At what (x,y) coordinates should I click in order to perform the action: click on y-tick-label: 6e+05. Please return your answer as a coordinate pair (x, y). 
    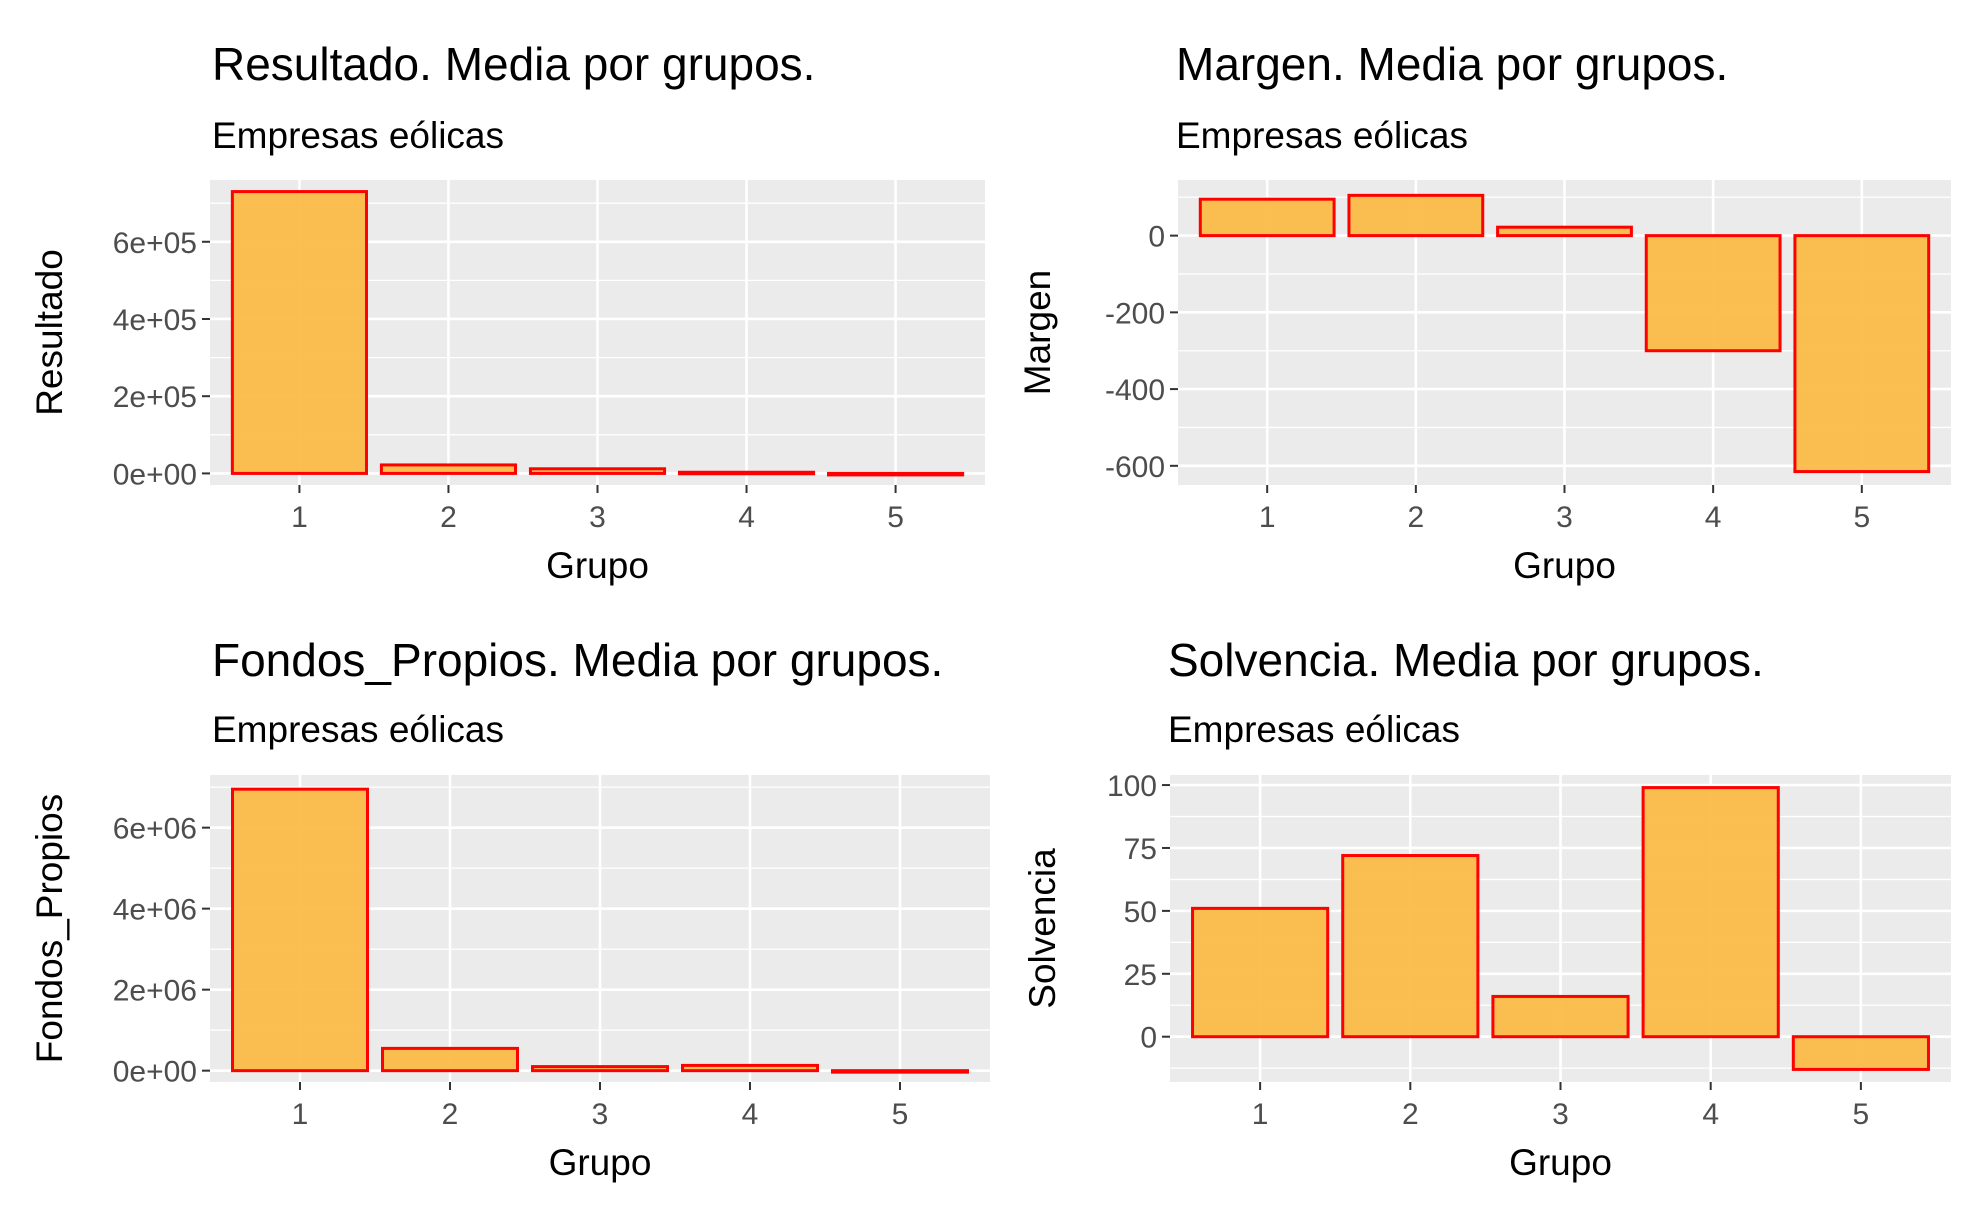
    Looking at the image, I should click on (155, 243).